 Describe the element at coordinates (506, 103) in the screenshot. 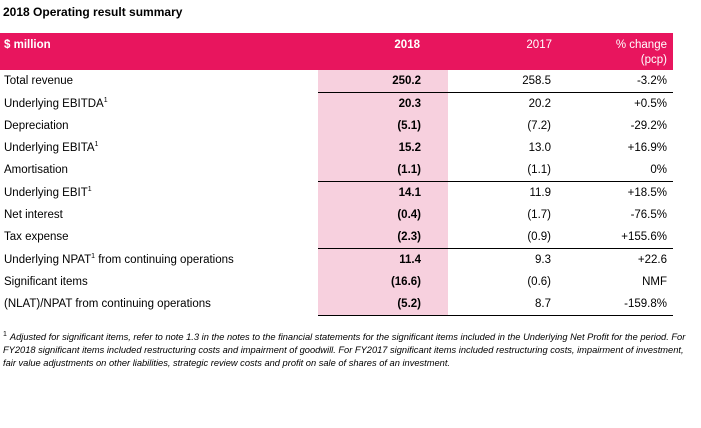

I see `value-2017: 20.2` at that location.